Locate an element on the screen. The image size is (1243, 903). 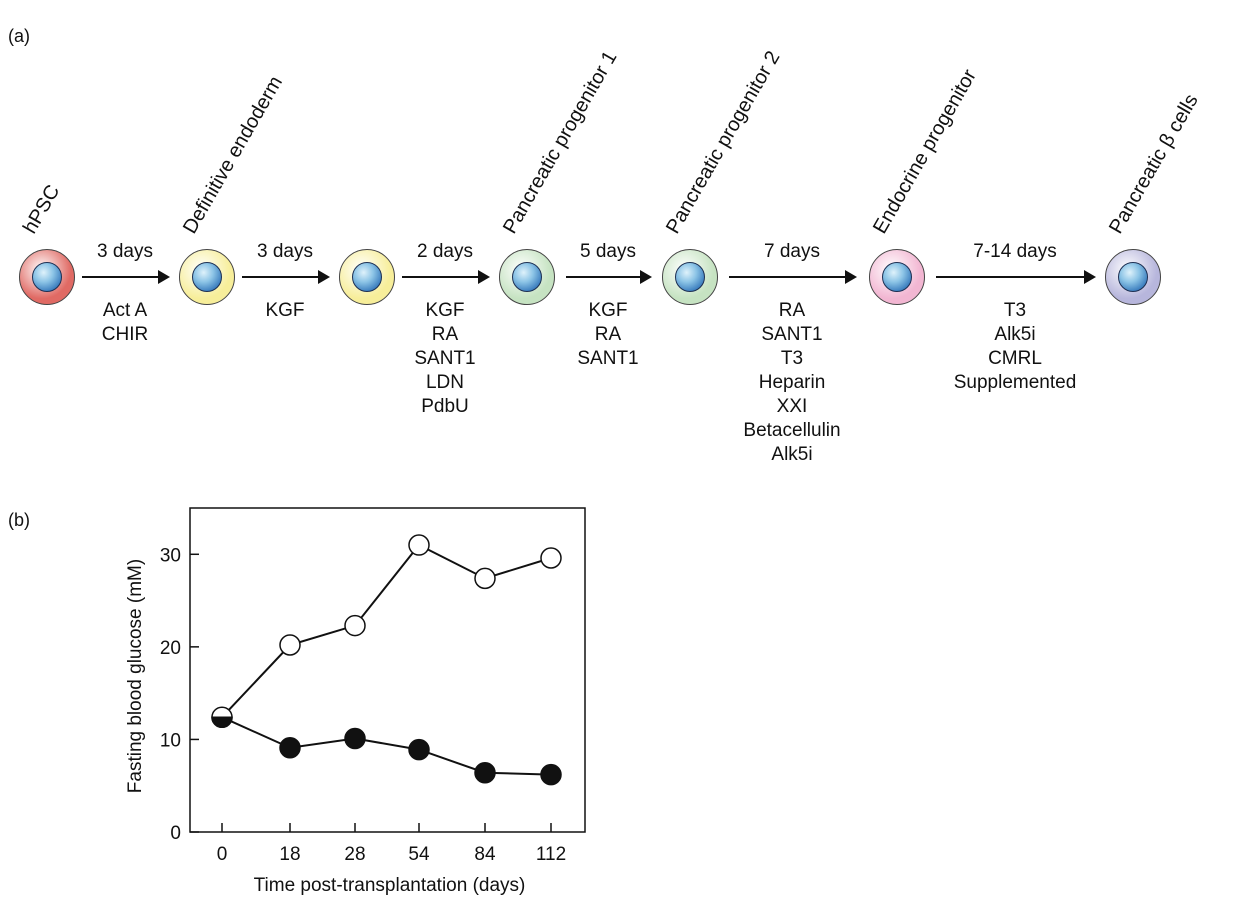
x-tick-label: 0 is located at coordinates (222, 854).